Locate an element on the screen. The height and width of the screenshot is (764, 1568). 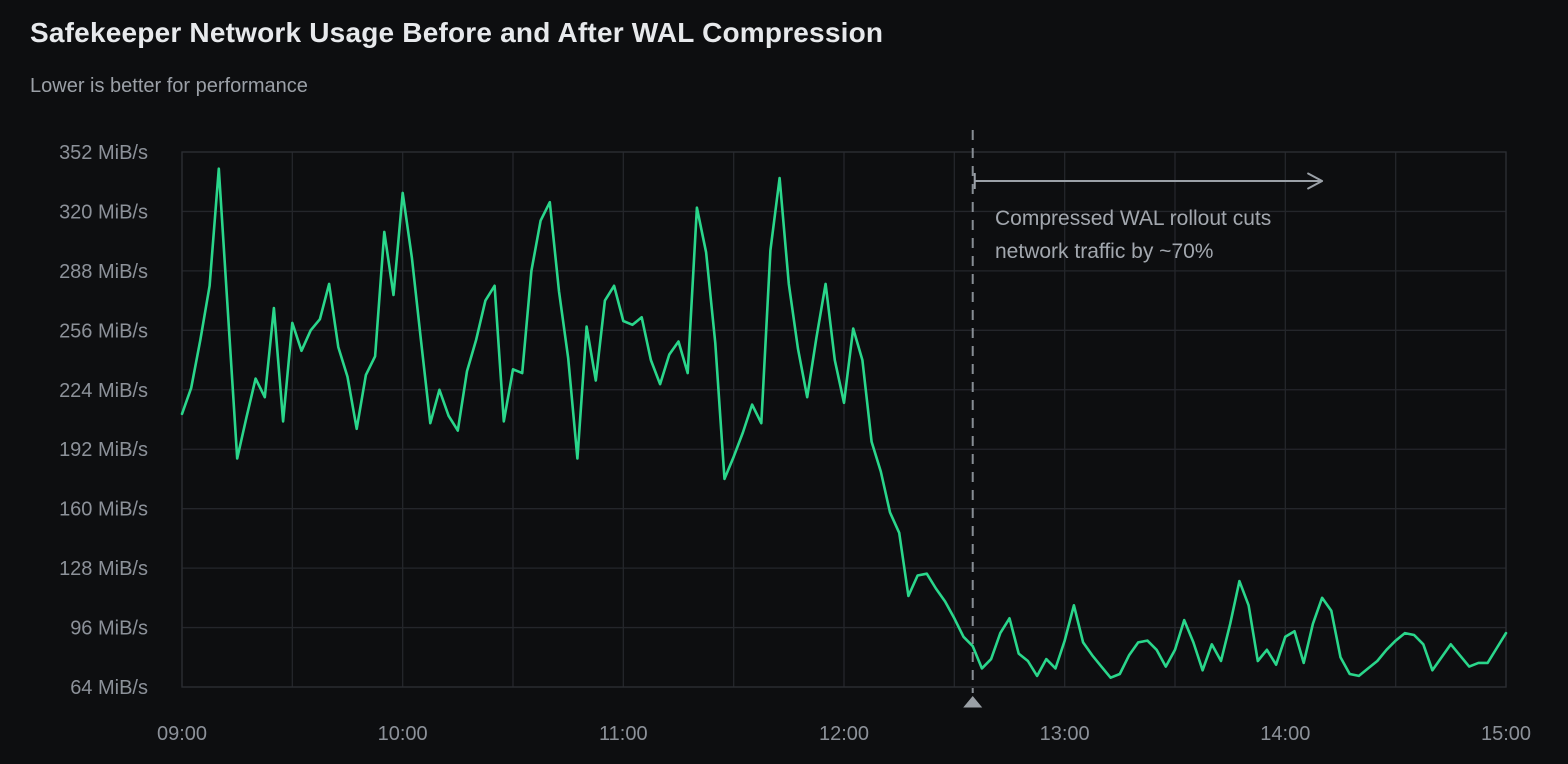
y-axis-tick-label: 192 MiB/s is located at coordinates (103, 450).